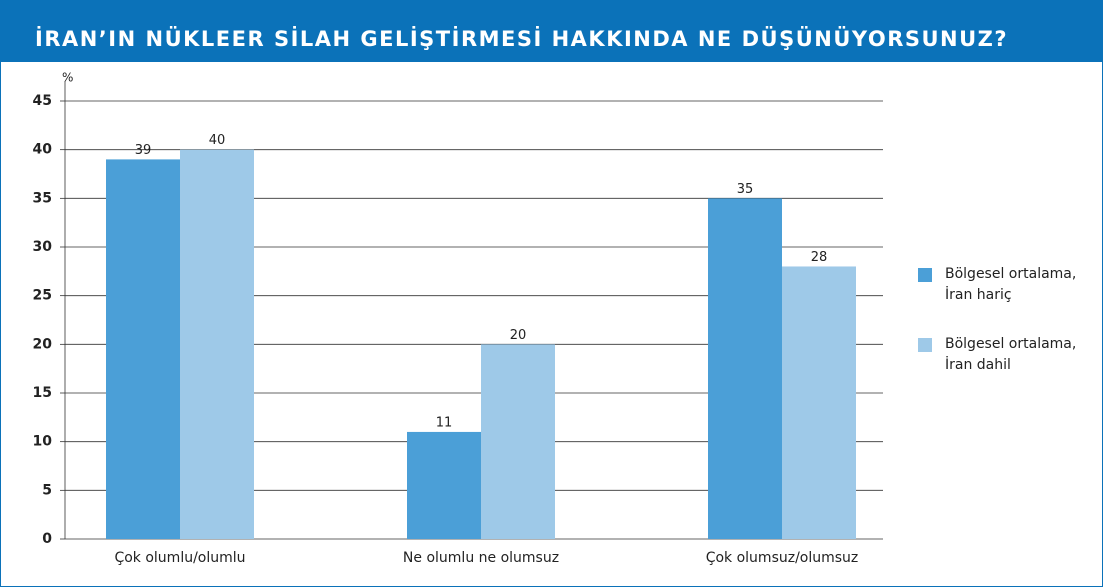 The width and height of the screenshot is (1103, 587). I want to click on x-tick-label: Çok olumsuz/olumsuz, so click(782, 558).